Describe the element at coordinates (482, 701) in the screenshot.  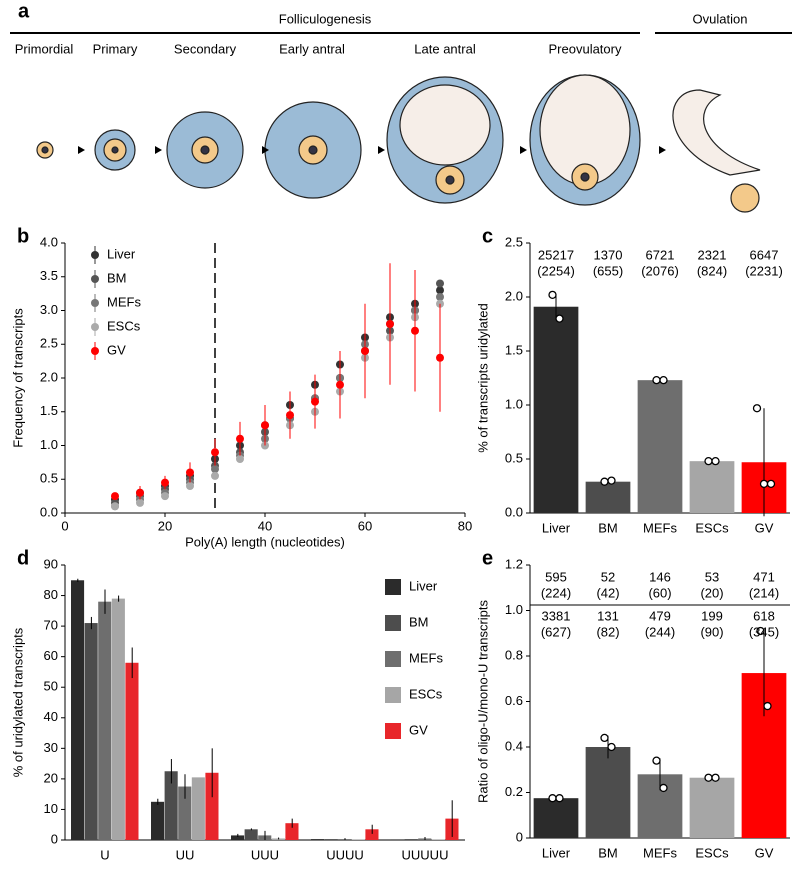
I see `y-axis-label: Ratio of oligo-U/mono-U transcripts` at that location.